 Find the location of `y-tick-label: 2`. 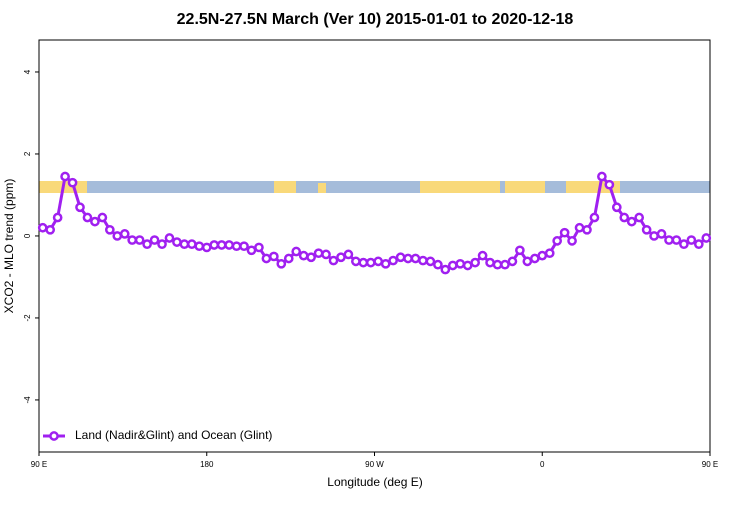

y-tick-label: 2 is located at coordinates (27, 153).